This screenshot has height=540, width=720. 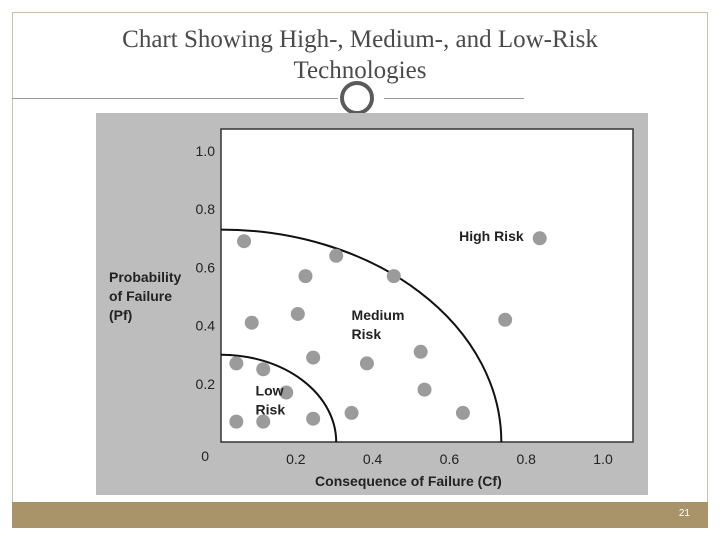 I want to click on origin-label: 0, so click(x=205, y=456).